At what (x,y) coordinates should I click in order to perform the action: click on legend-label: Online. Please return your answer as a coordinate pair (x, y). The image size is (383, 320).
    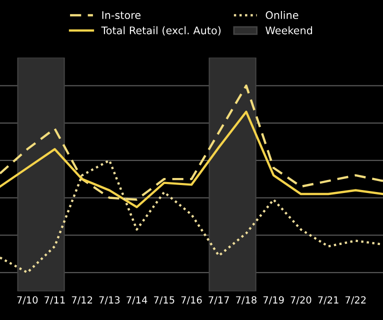
    Looking at the image, I should click on (282, 15).